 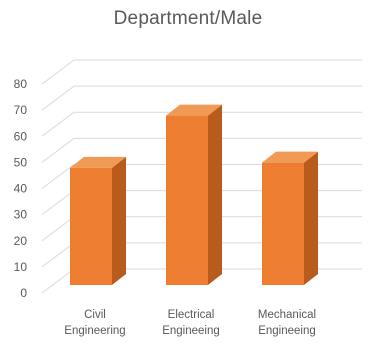 I want to click on chart-title: Department/Male, so click(x=188, y=18).